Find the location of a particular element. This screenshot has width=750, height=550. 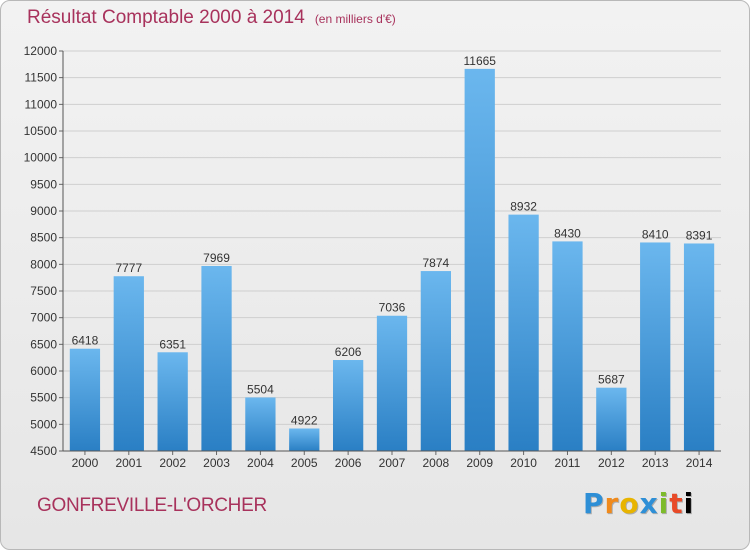

chart-title-text: Résultat Comptable 2000 à 2014 is located at coordinates (166, 17).